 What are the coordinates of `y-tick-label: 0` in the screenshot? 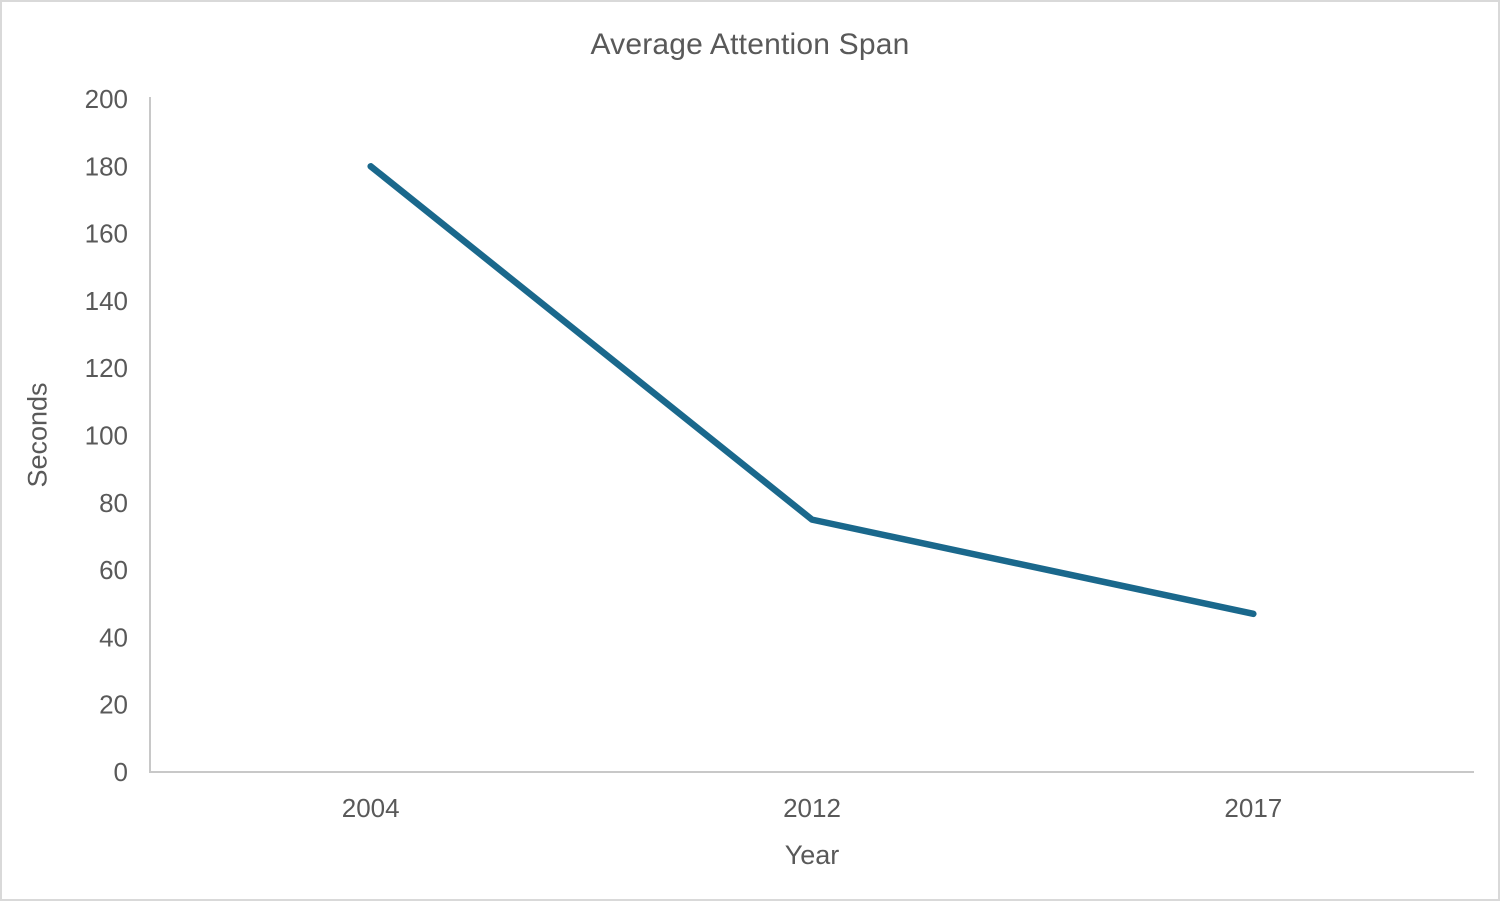 It's located at (121, 772).